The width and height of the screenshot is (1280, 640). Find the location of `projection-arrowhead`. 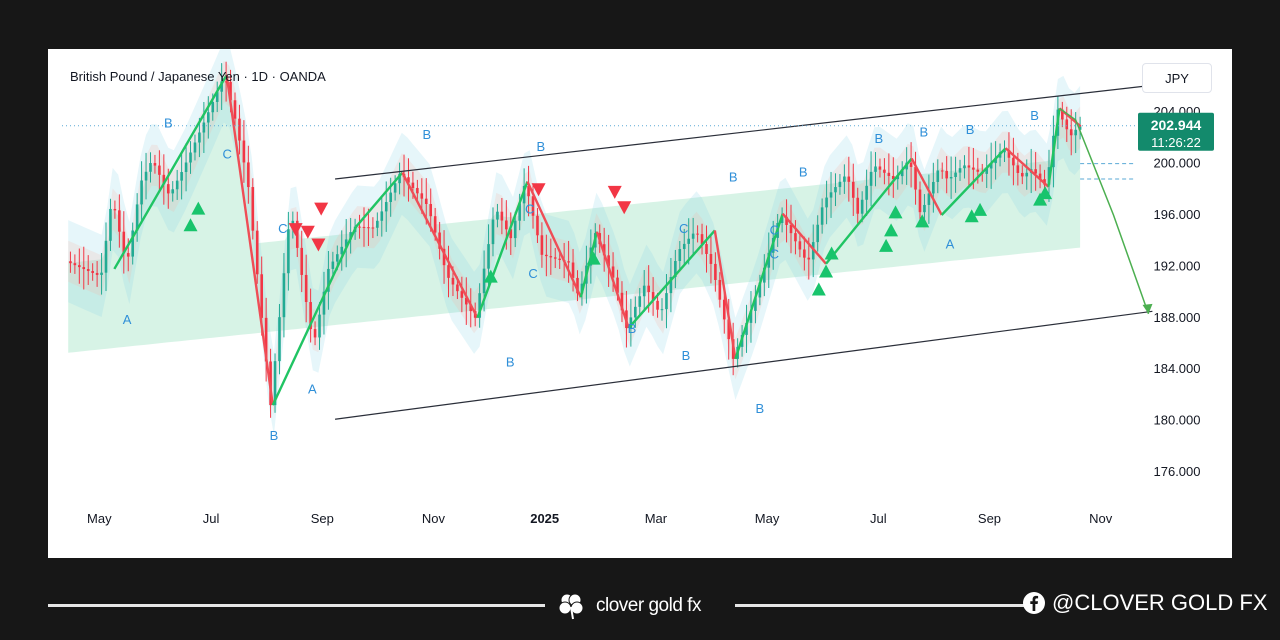

projection-arrowhead is located at coordinates (1147, 308).